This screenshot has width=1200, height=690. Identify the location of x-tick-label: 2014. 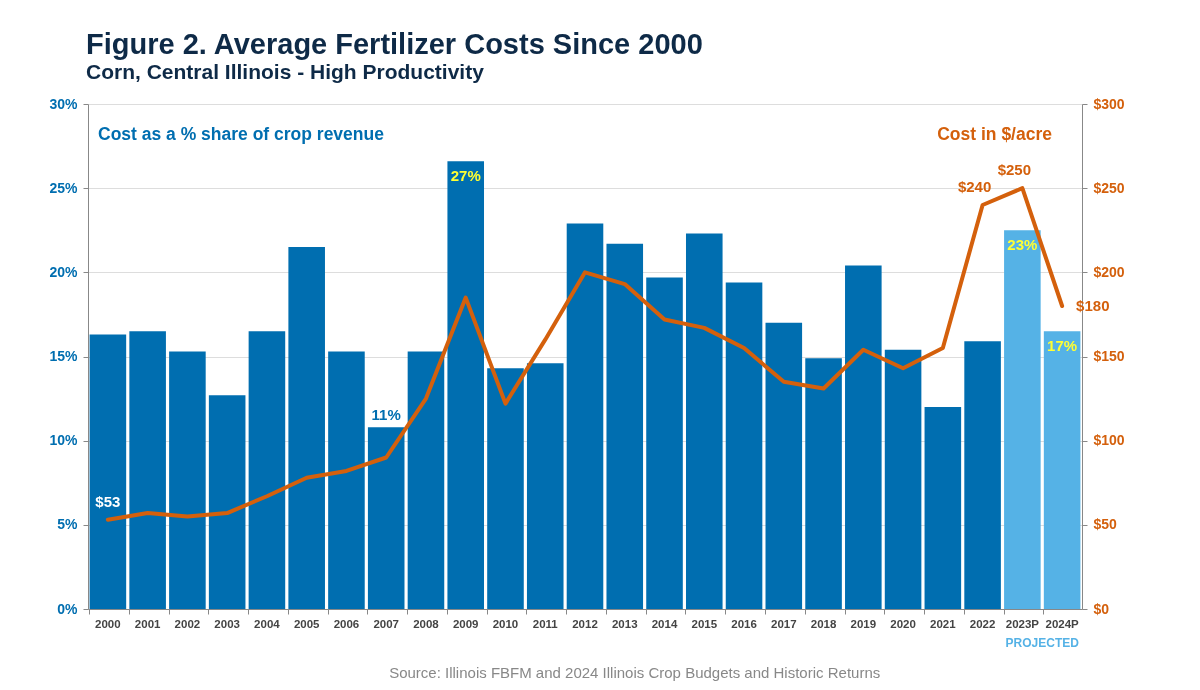
(664, 623).